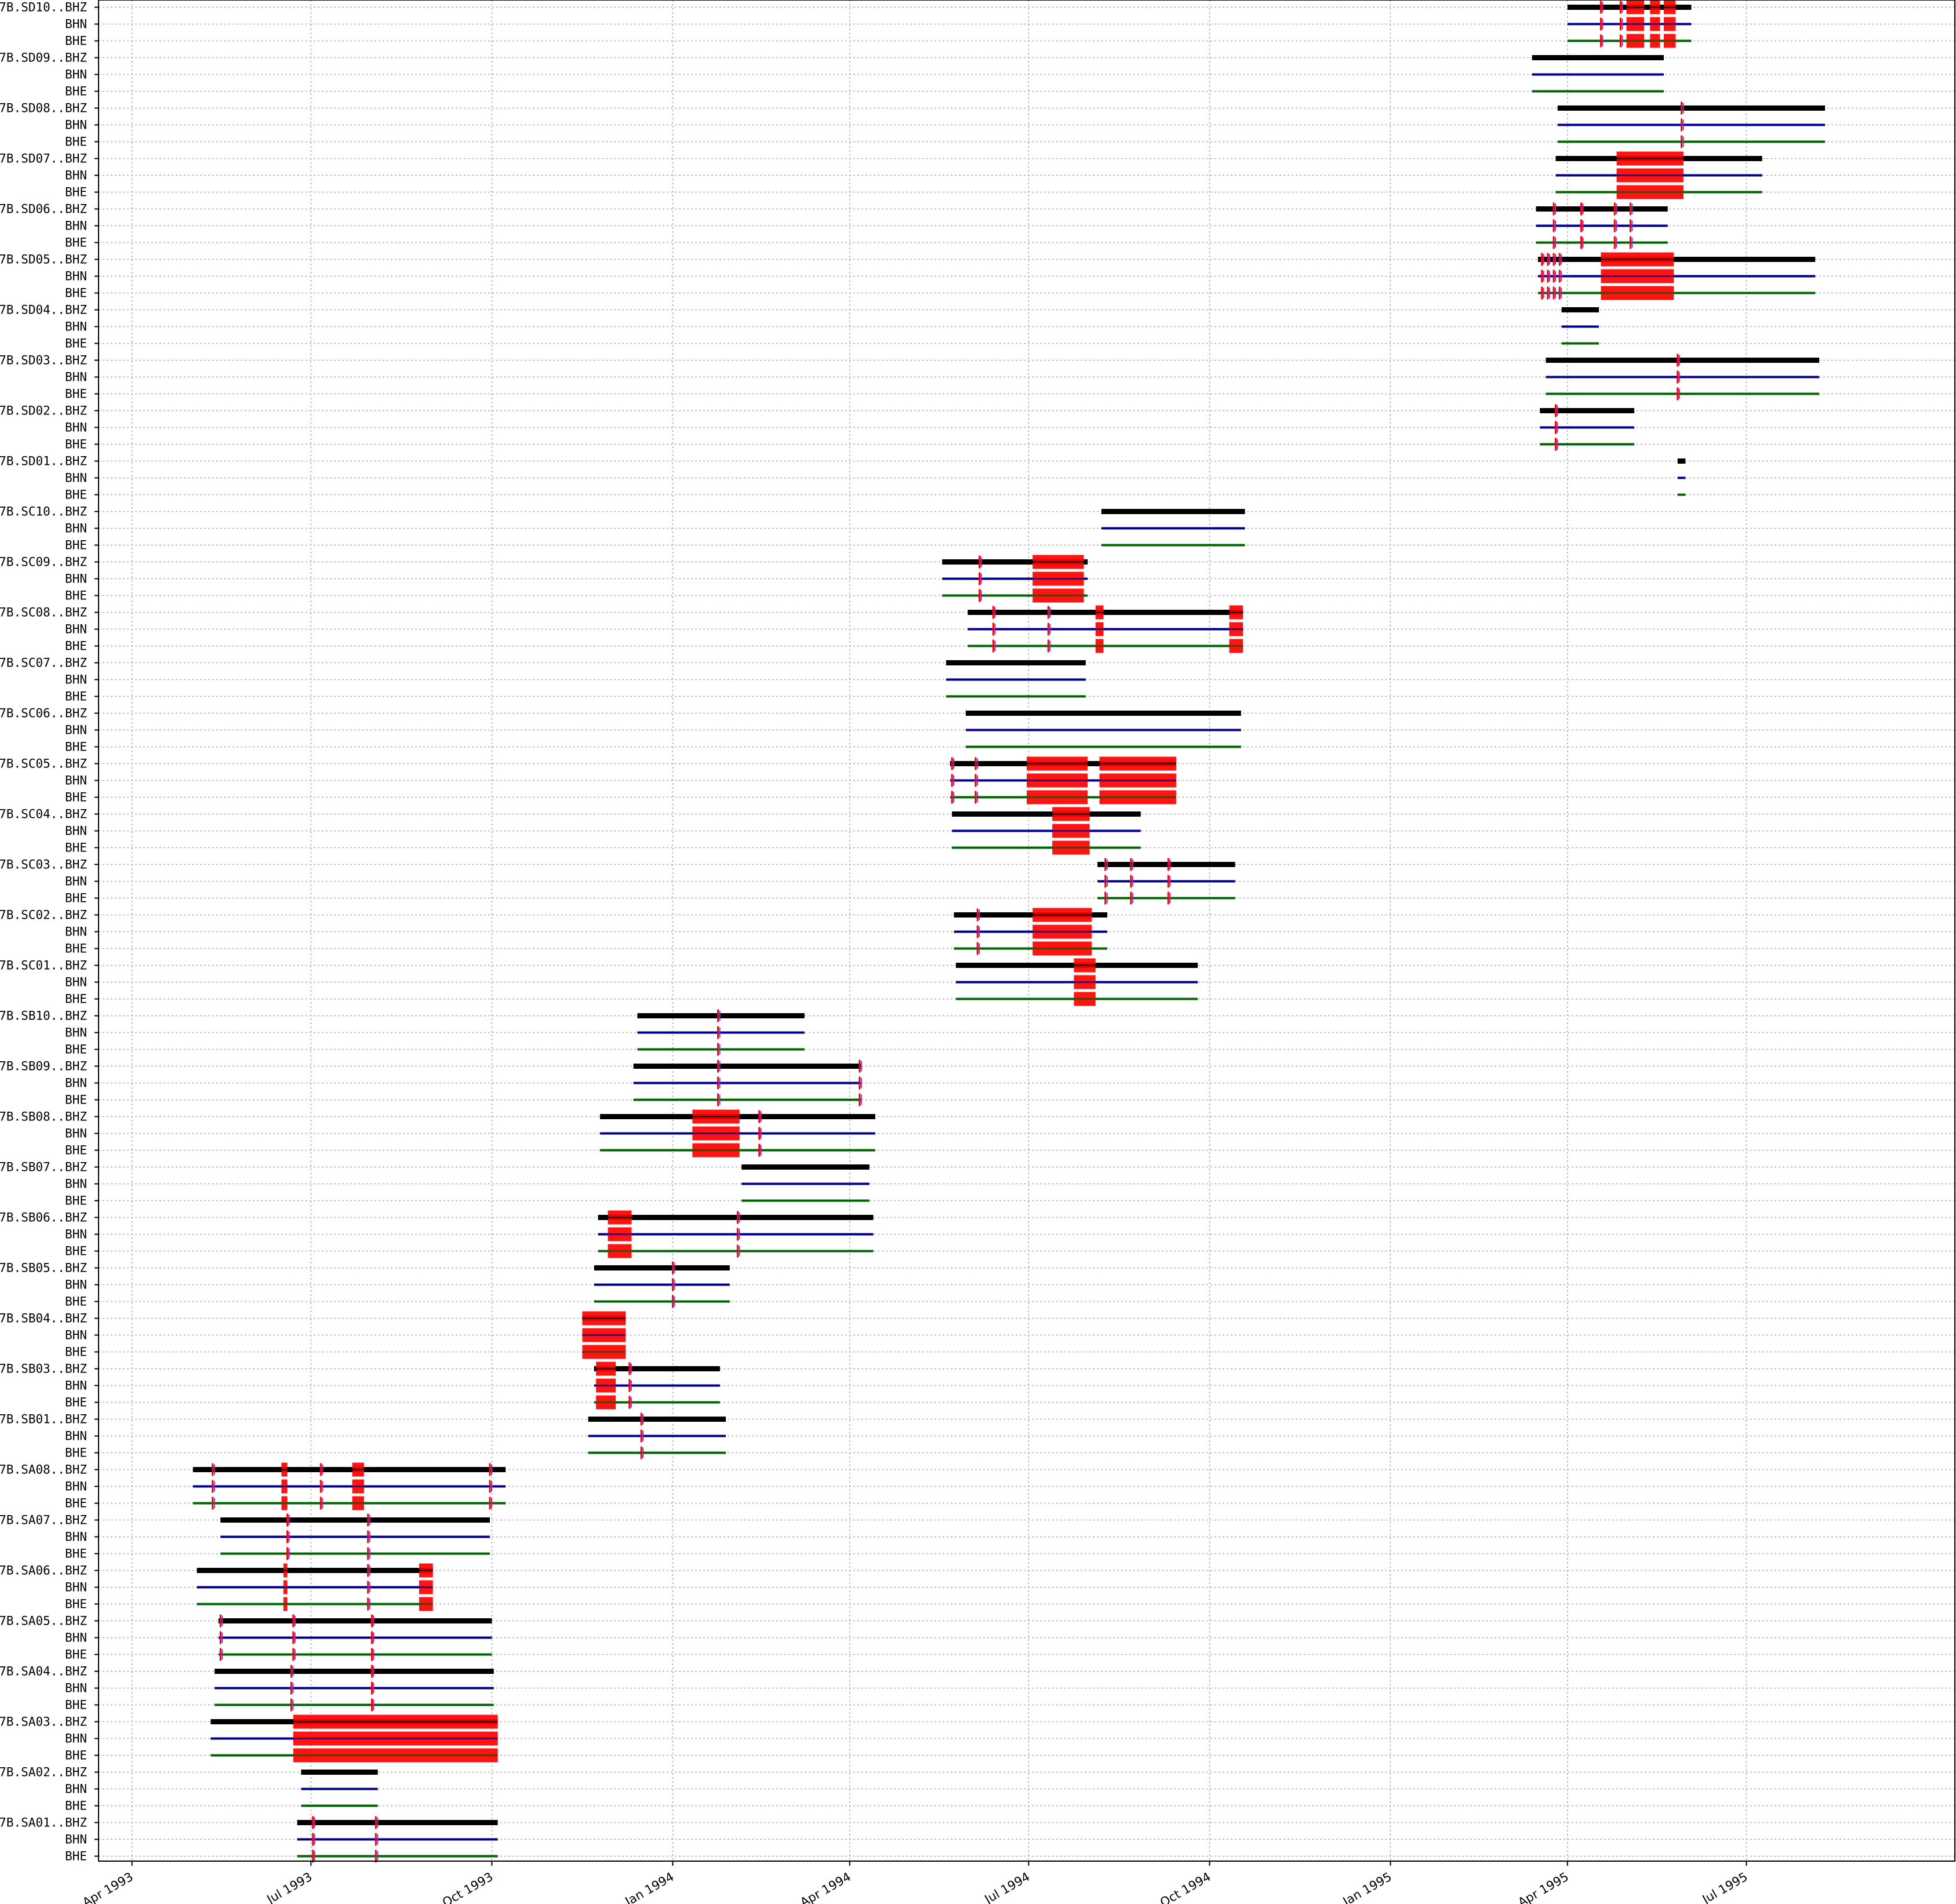  Describe the element at coordinates (43, 915) in the screenshot. I see `channel-label: 7B.SC02..BHZ` at that location.